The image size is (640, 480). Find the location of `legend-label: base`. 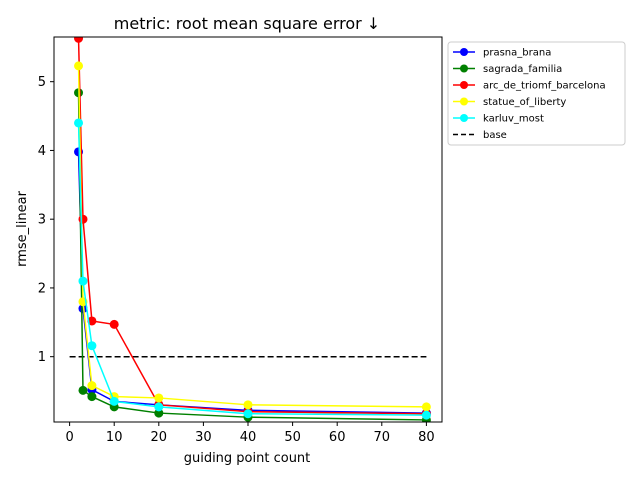

legend-label: base is located at coordinates (495, 135).